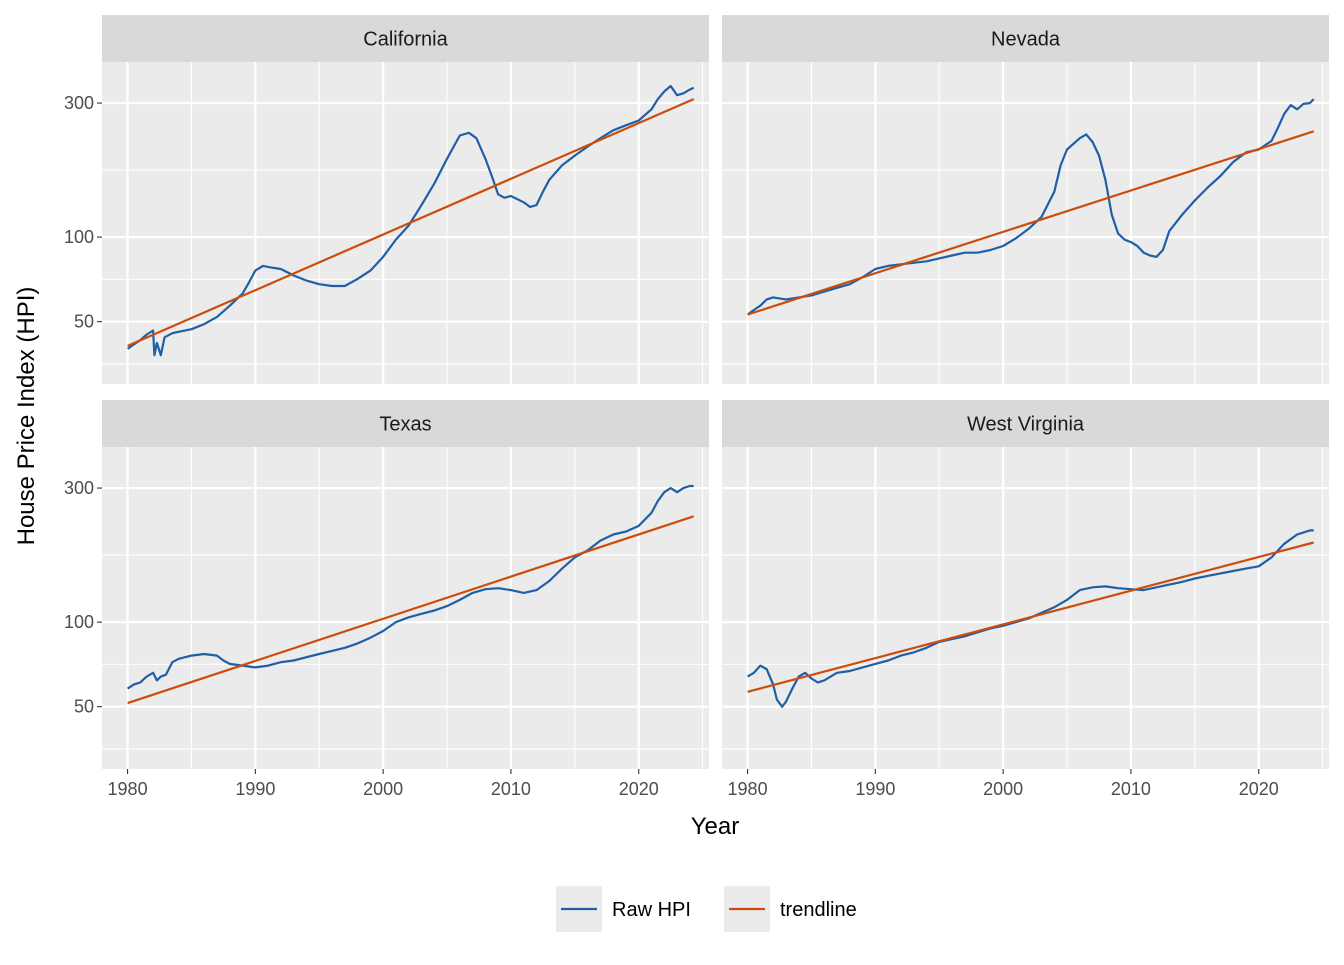 The height and width of the screenshot is (965, 1344). What do you see at coordinates (411, 610) in the screenshot?
I see `trendline-texas` at bounding box center [411, 610].